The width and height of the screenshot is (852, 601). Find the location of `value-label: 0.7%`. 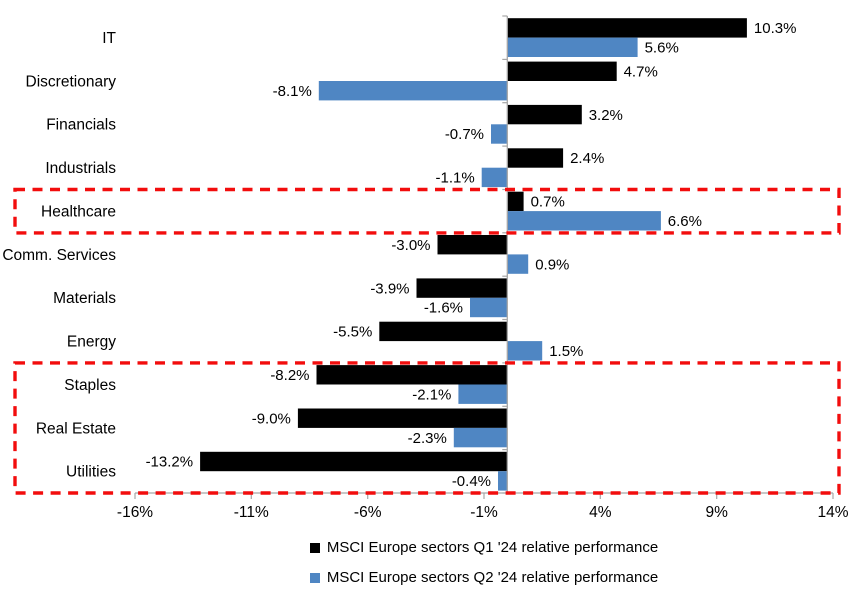

value-label: 0.7% is located at coordinates (548, 202).